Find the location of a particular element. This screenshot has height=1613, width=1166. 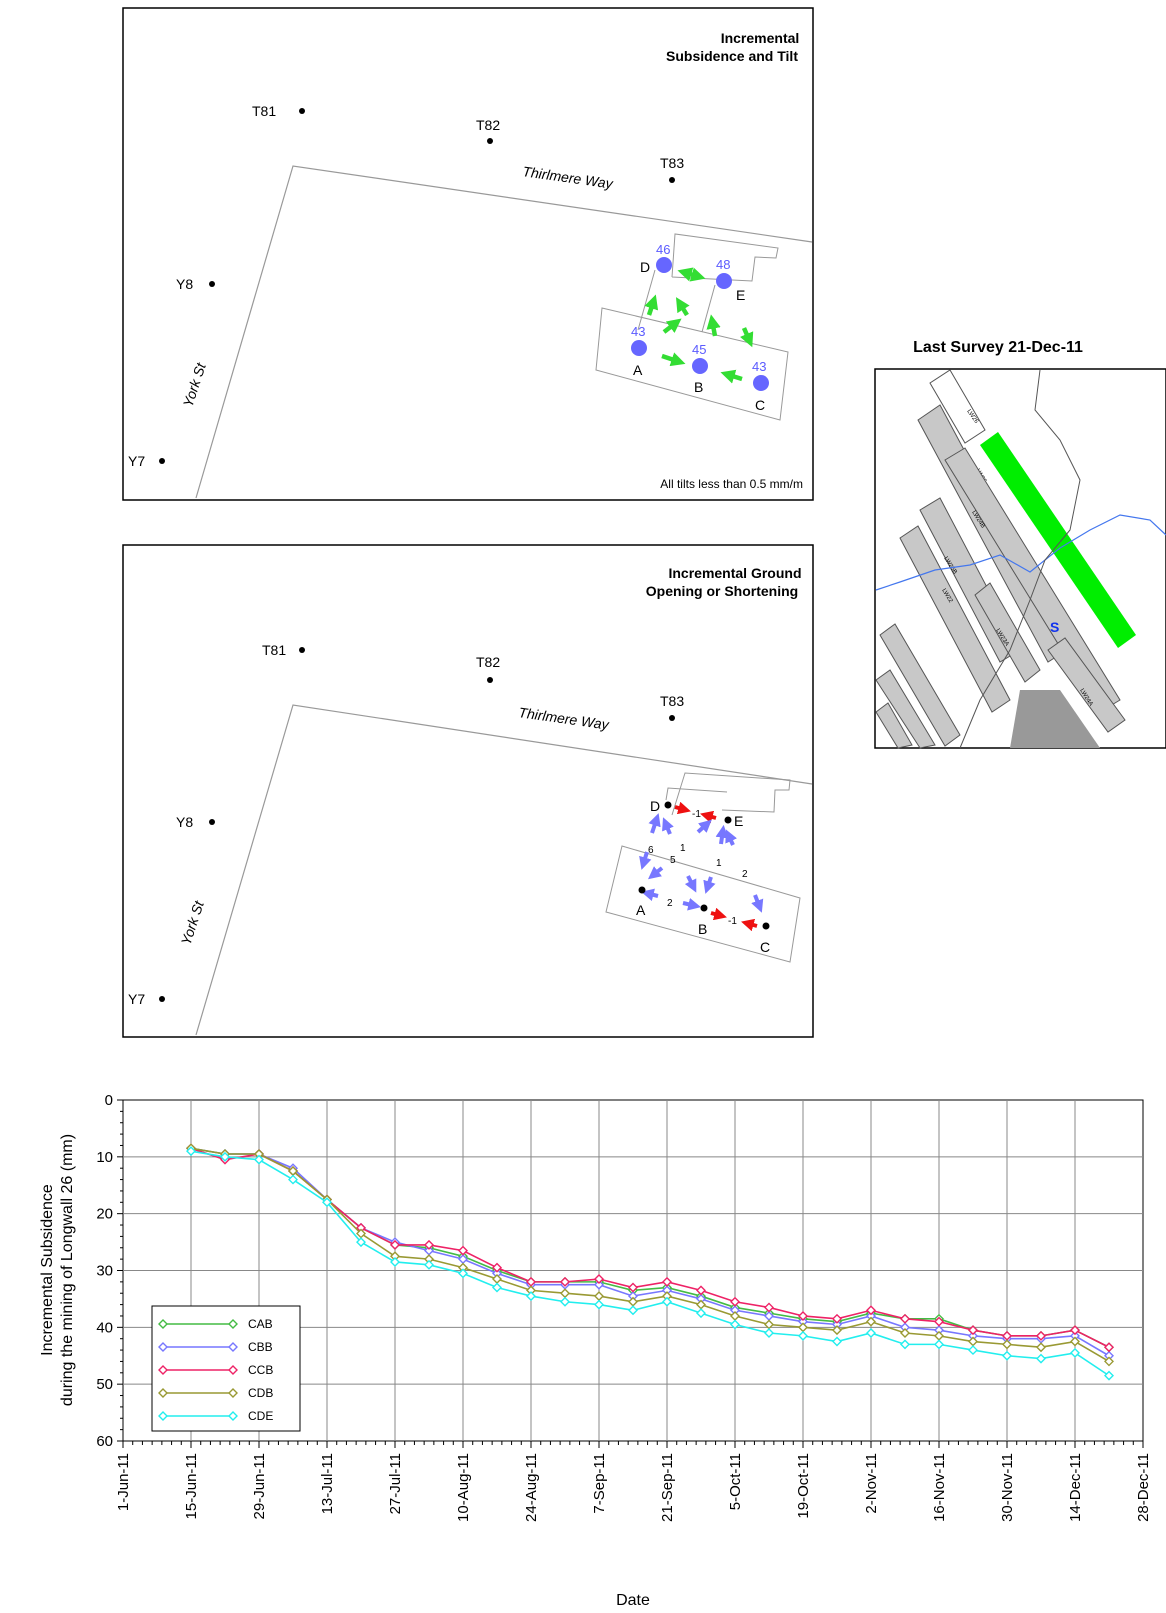

y-axis-title-line1: Incremental Subsidence is located at coordinates (47, 1270).